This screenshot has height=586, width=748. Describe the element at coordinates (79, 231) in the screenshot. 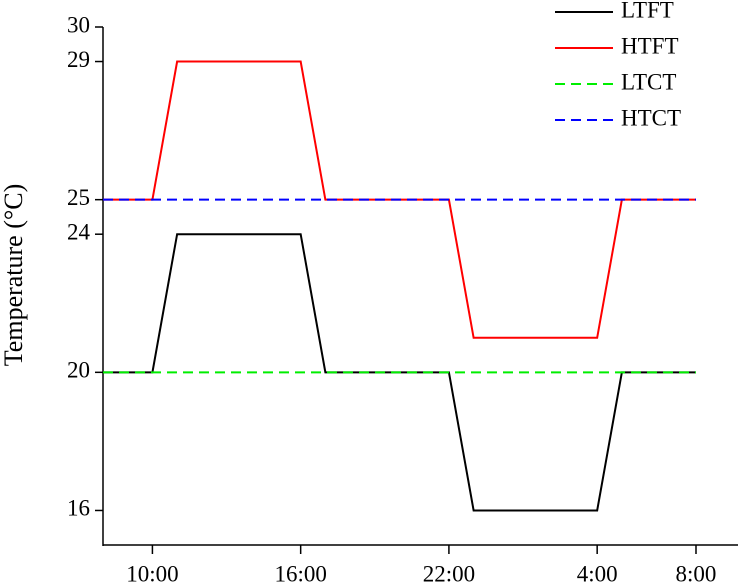

I see `y-tick-label: 24` at that location.